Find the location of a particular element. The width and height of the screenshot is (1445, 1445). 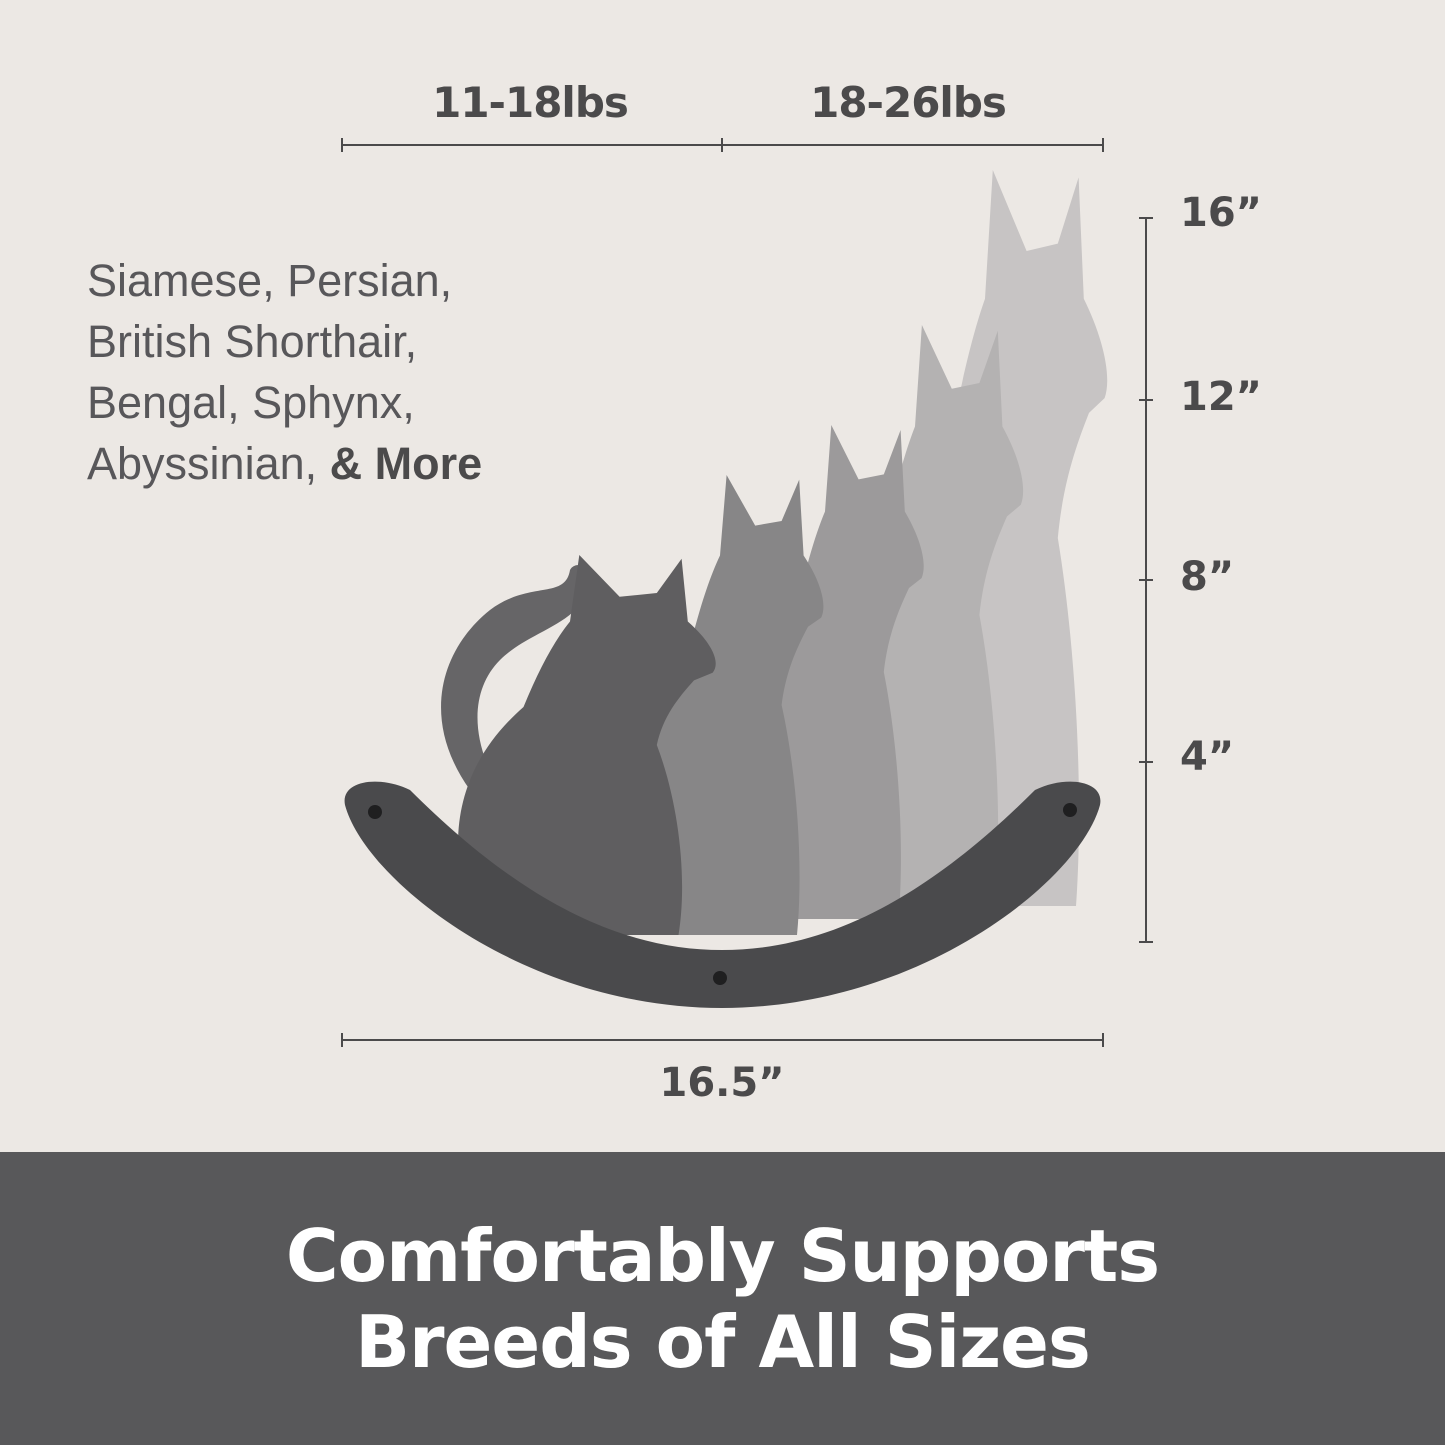

weight-range-small: 11-18lbs is located at coordinates (530, 102).